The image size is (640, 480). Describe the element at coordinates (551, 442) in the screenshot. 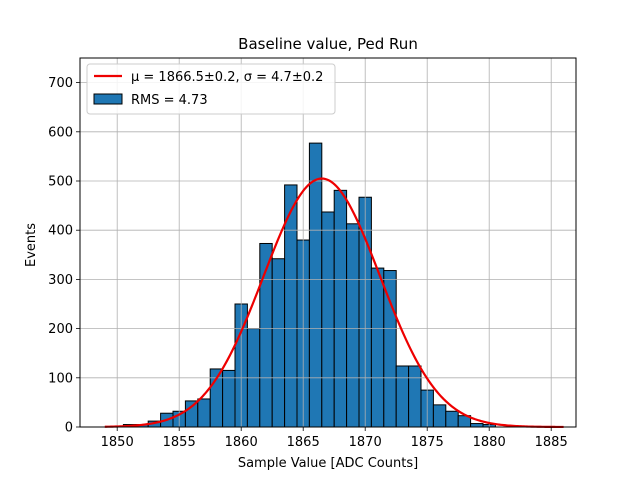

I see `x-tick-label-1885: 1885` at that location.